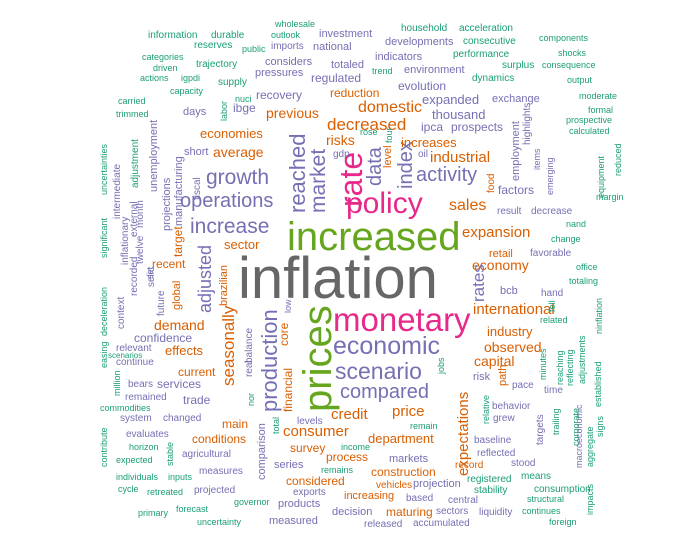 This screenshot has width=700, height=550. Describe the element at coordinates (527, 123) in the screenshot. I see `word-highlights: highlights` at that location.